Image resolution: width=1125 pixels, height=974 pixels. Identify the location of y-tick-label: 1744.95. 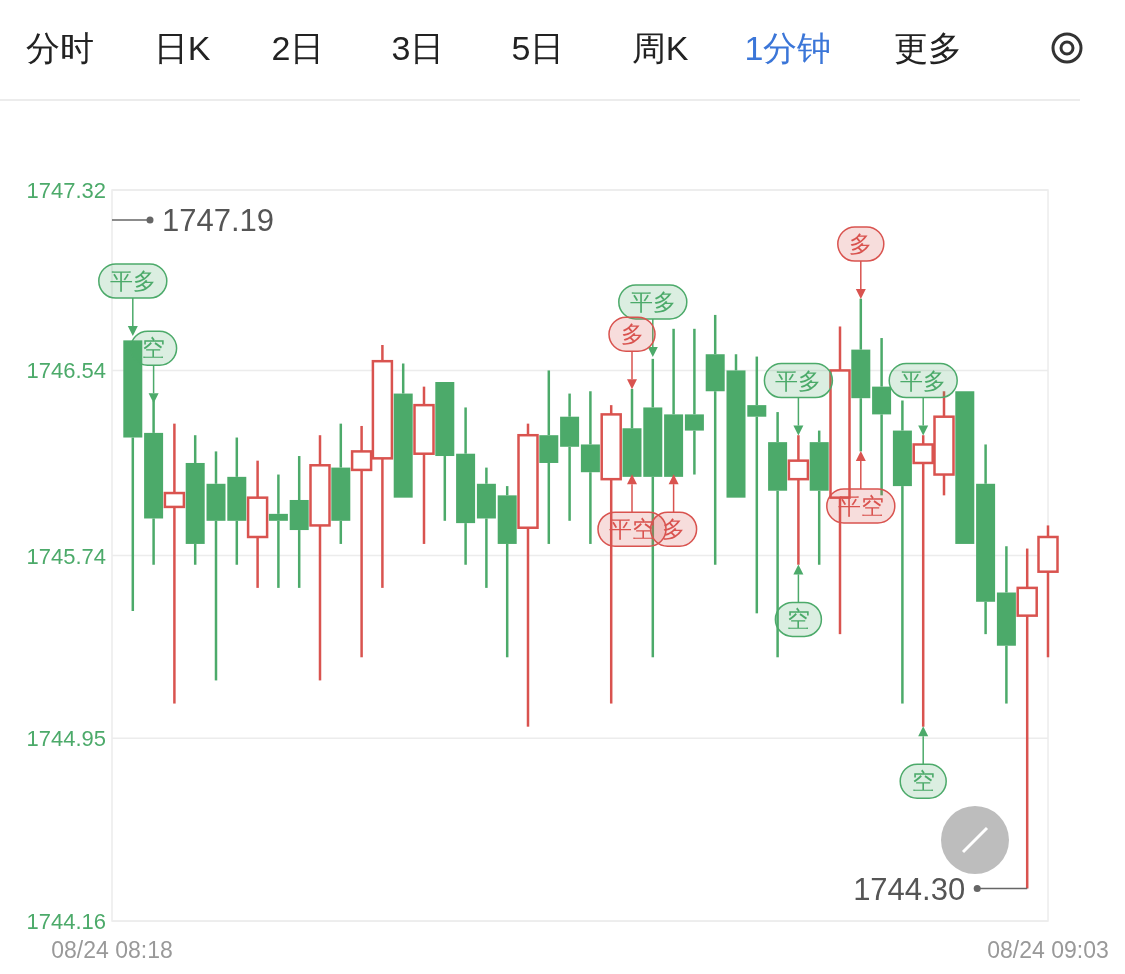
(66, 739).